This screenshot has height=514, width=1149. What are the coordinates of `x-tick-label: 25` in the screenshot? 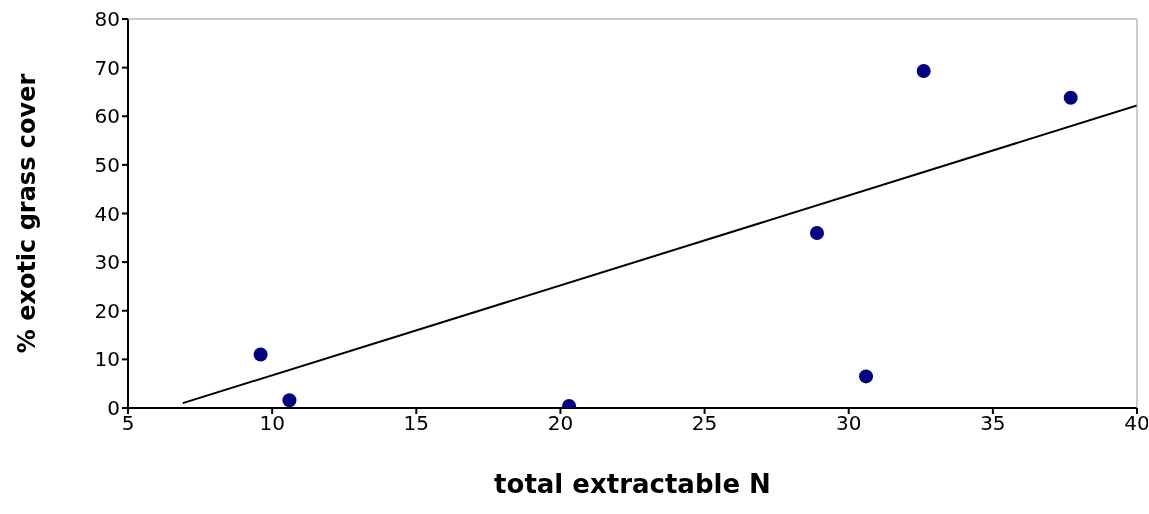 It's located at (704, 423).